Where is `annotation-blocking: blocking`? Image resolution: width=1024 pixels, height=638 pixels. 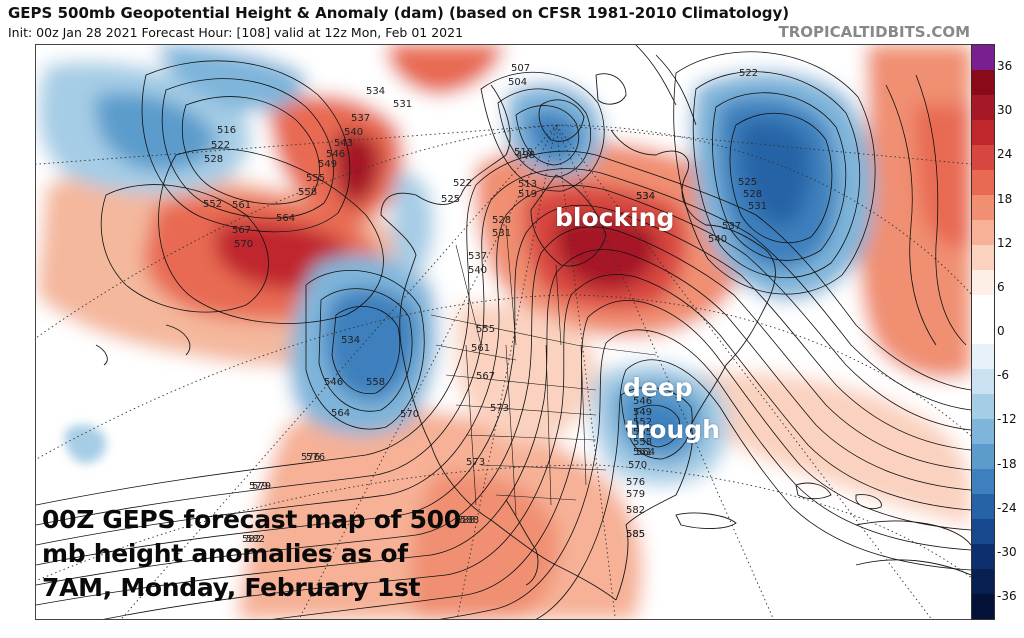 annotation-blocking: blocking is located at coordinates (615, 217).